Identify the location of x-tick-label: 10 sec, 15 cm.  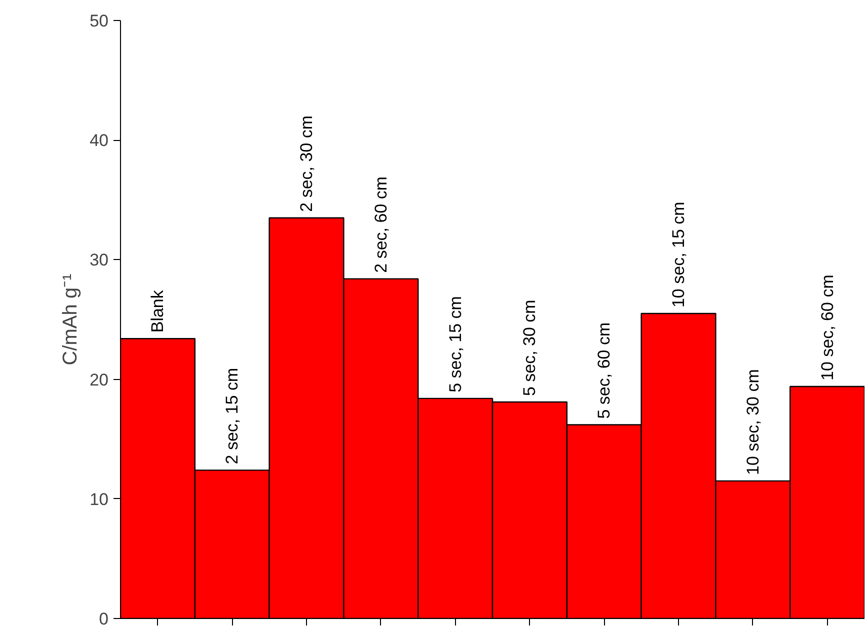
(678, 255).